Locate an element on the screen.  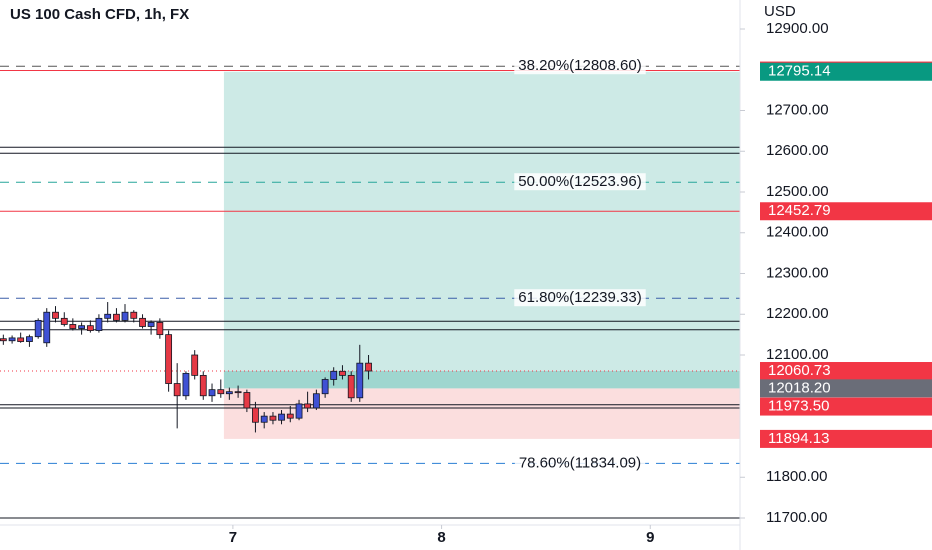
y-tick-label: 12600.00 is located at coordinates (797, 150).